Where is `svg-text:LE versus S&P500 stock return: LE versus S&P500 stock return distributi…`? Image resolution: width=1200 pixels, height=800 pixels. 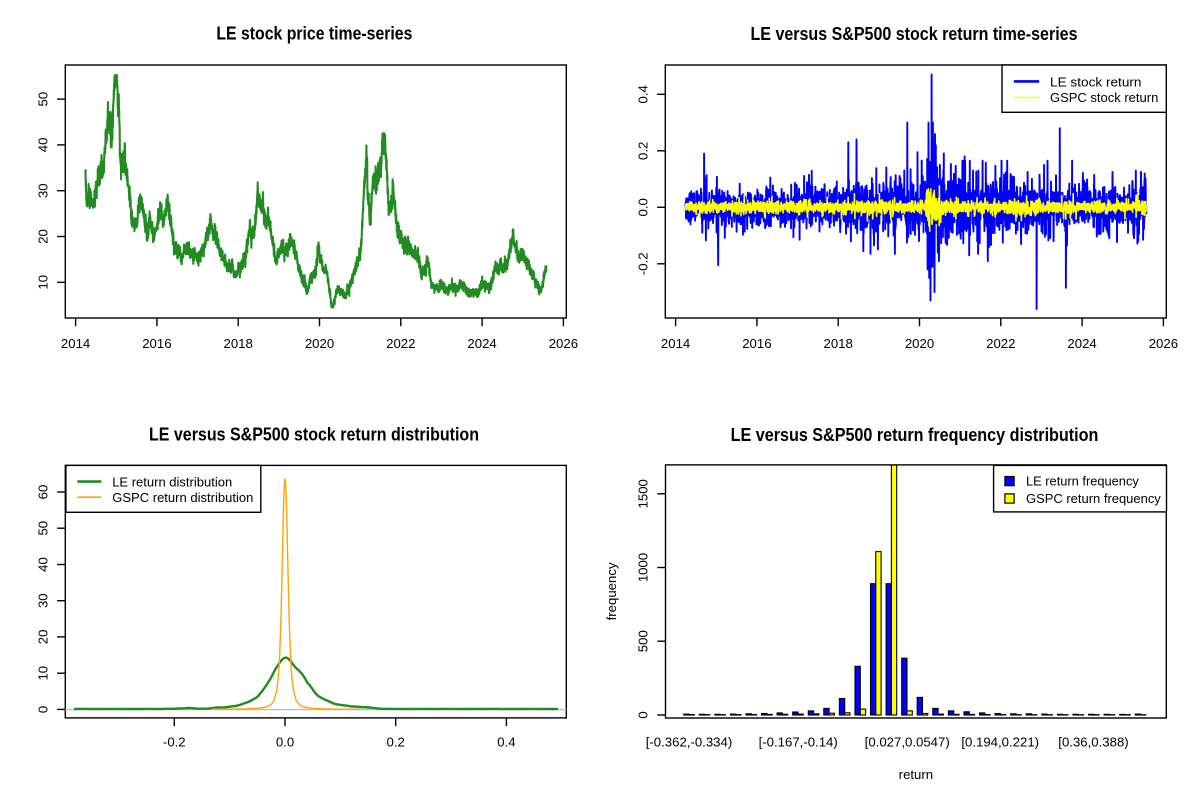
svg-text:LE versus S&P500 stock return: LE versus S&P500 stock return distributi… is located at coordinates (314, 434).